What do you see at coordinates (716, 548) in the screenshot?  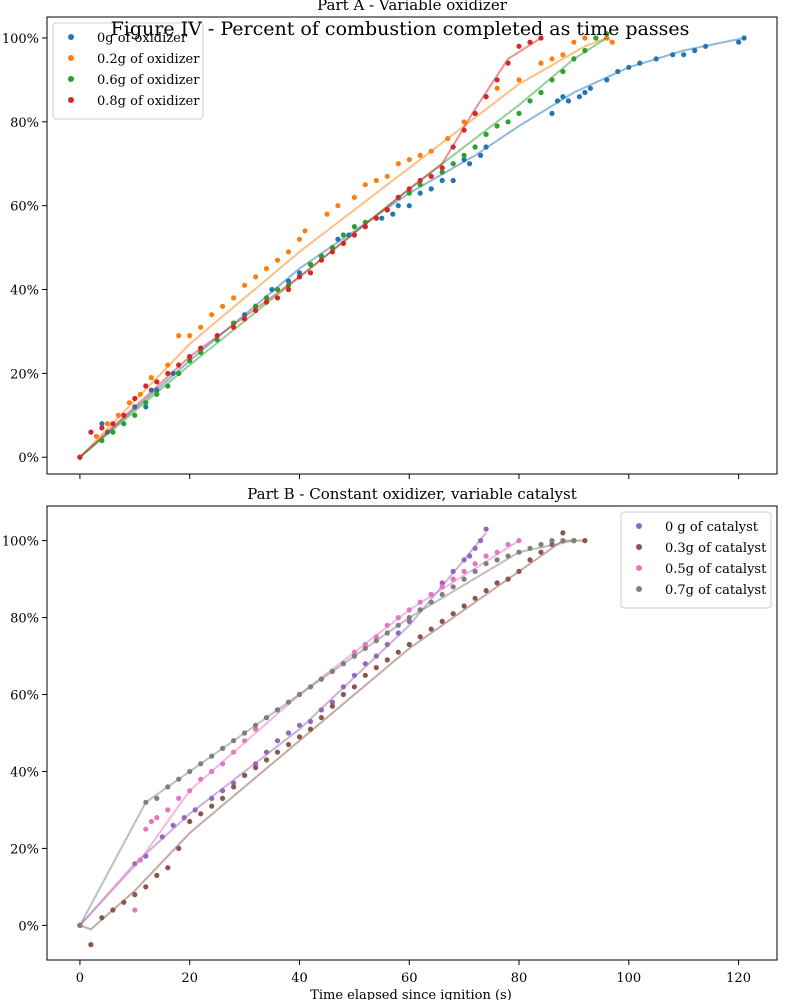 I see `panel-b-legend-label: 0.3g of catalyst` at bounding box center [716, 548].